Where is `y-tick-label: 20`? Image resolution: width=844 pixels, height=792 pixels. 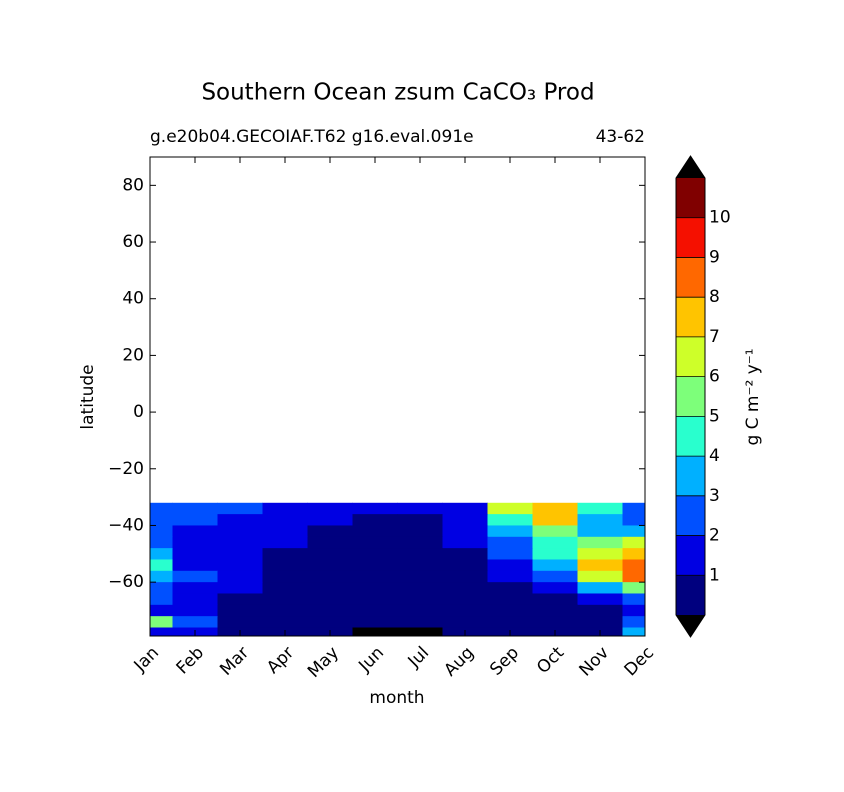 y-tick-label: 20 is located at coordinates (133, 355).